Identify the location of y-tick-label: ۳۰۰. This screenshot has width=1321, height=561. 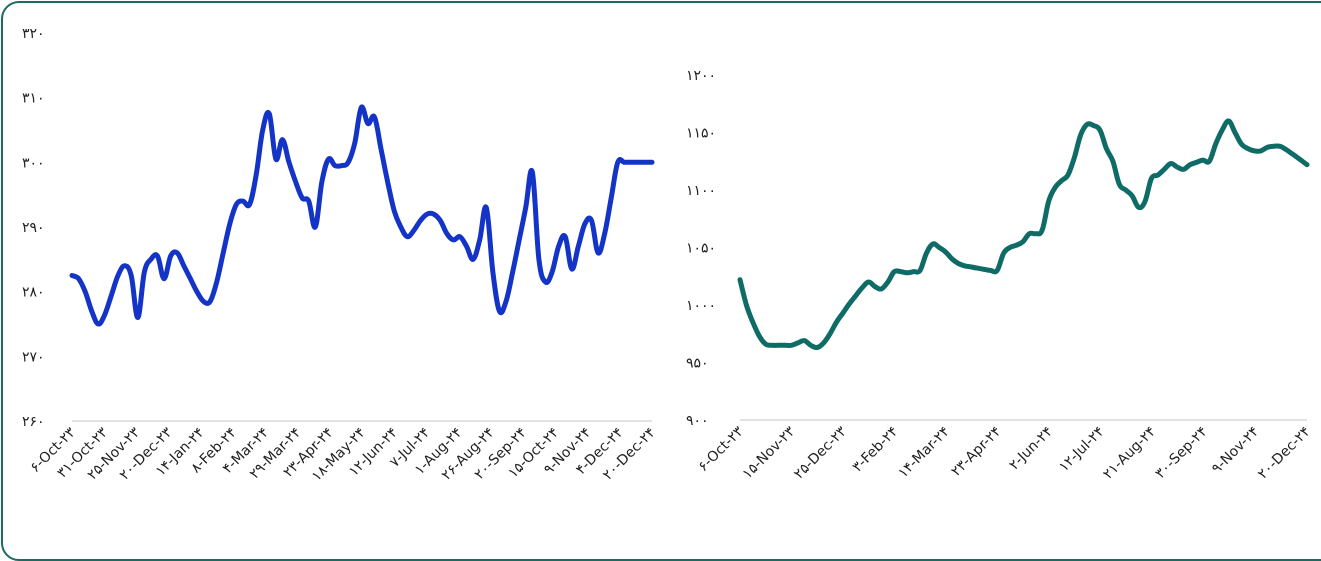
(33, 163).